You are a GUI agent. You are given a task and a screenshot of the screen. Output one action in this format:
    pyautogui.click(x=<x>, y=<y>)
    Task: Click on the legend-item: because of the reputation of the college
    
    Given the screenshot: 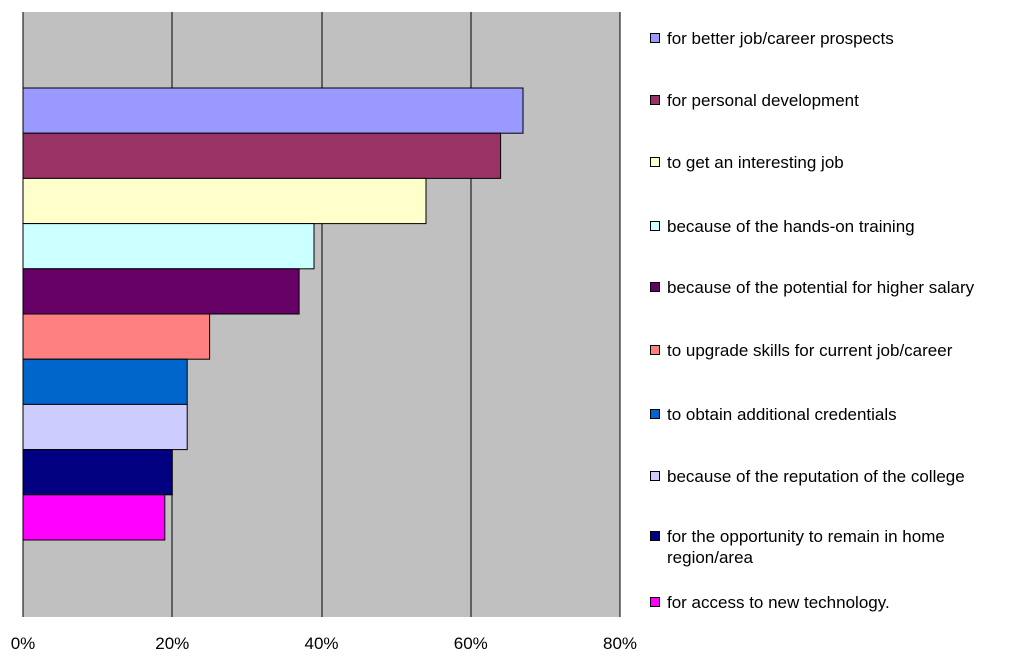 What is the action you would take?
    pyautogui.click(x=835, y=476)
    